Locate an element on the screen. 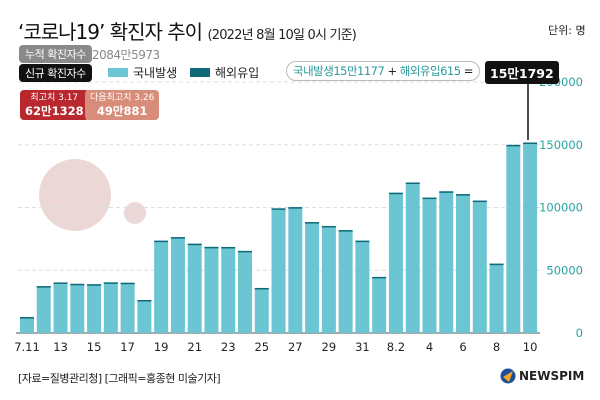  x-tick-label: 17 is located at coordinates (127, 347).